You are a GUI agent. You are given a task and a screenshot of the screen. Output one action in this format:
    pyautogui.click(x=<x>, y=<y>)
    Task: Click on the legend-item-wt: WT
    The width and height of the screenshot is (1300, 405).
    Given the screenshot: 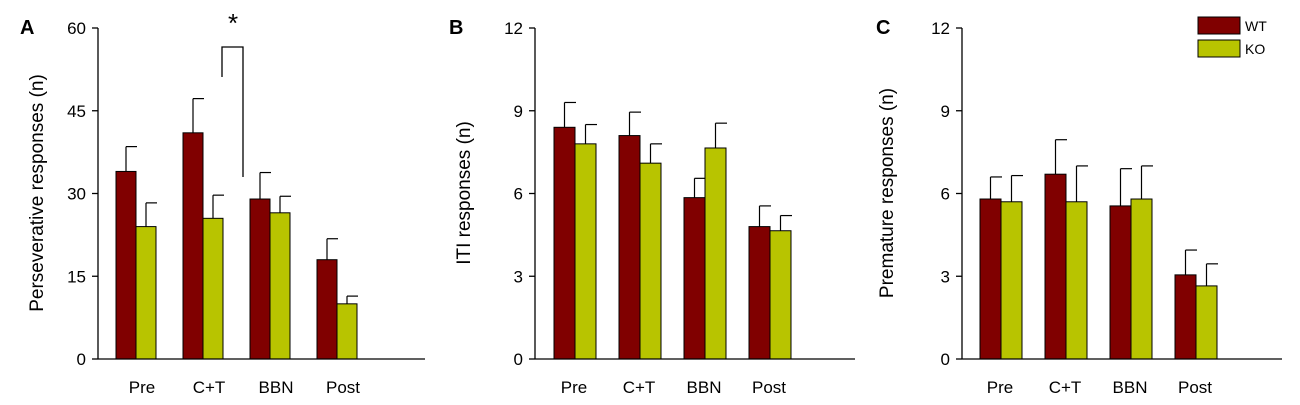 What is the action you would take?
    pyautogui.click(x=1232, y=25)
    